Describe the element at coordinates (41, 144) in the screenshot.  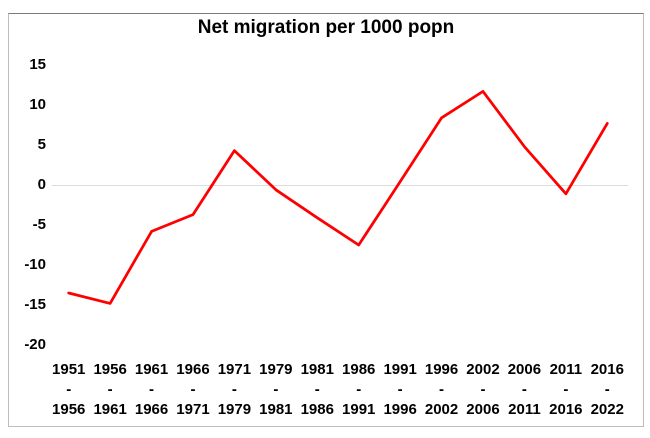
I see `y-tick-label: 5` at that location.